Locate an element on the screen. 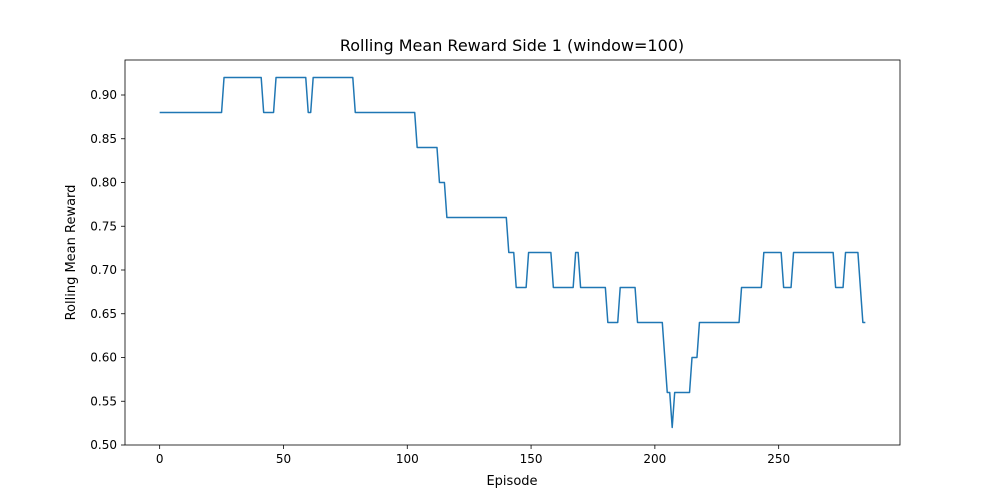 The width and height of the screenshot is (1000, 500). x-tick-label: 0 is located at coordinates (160, 459).